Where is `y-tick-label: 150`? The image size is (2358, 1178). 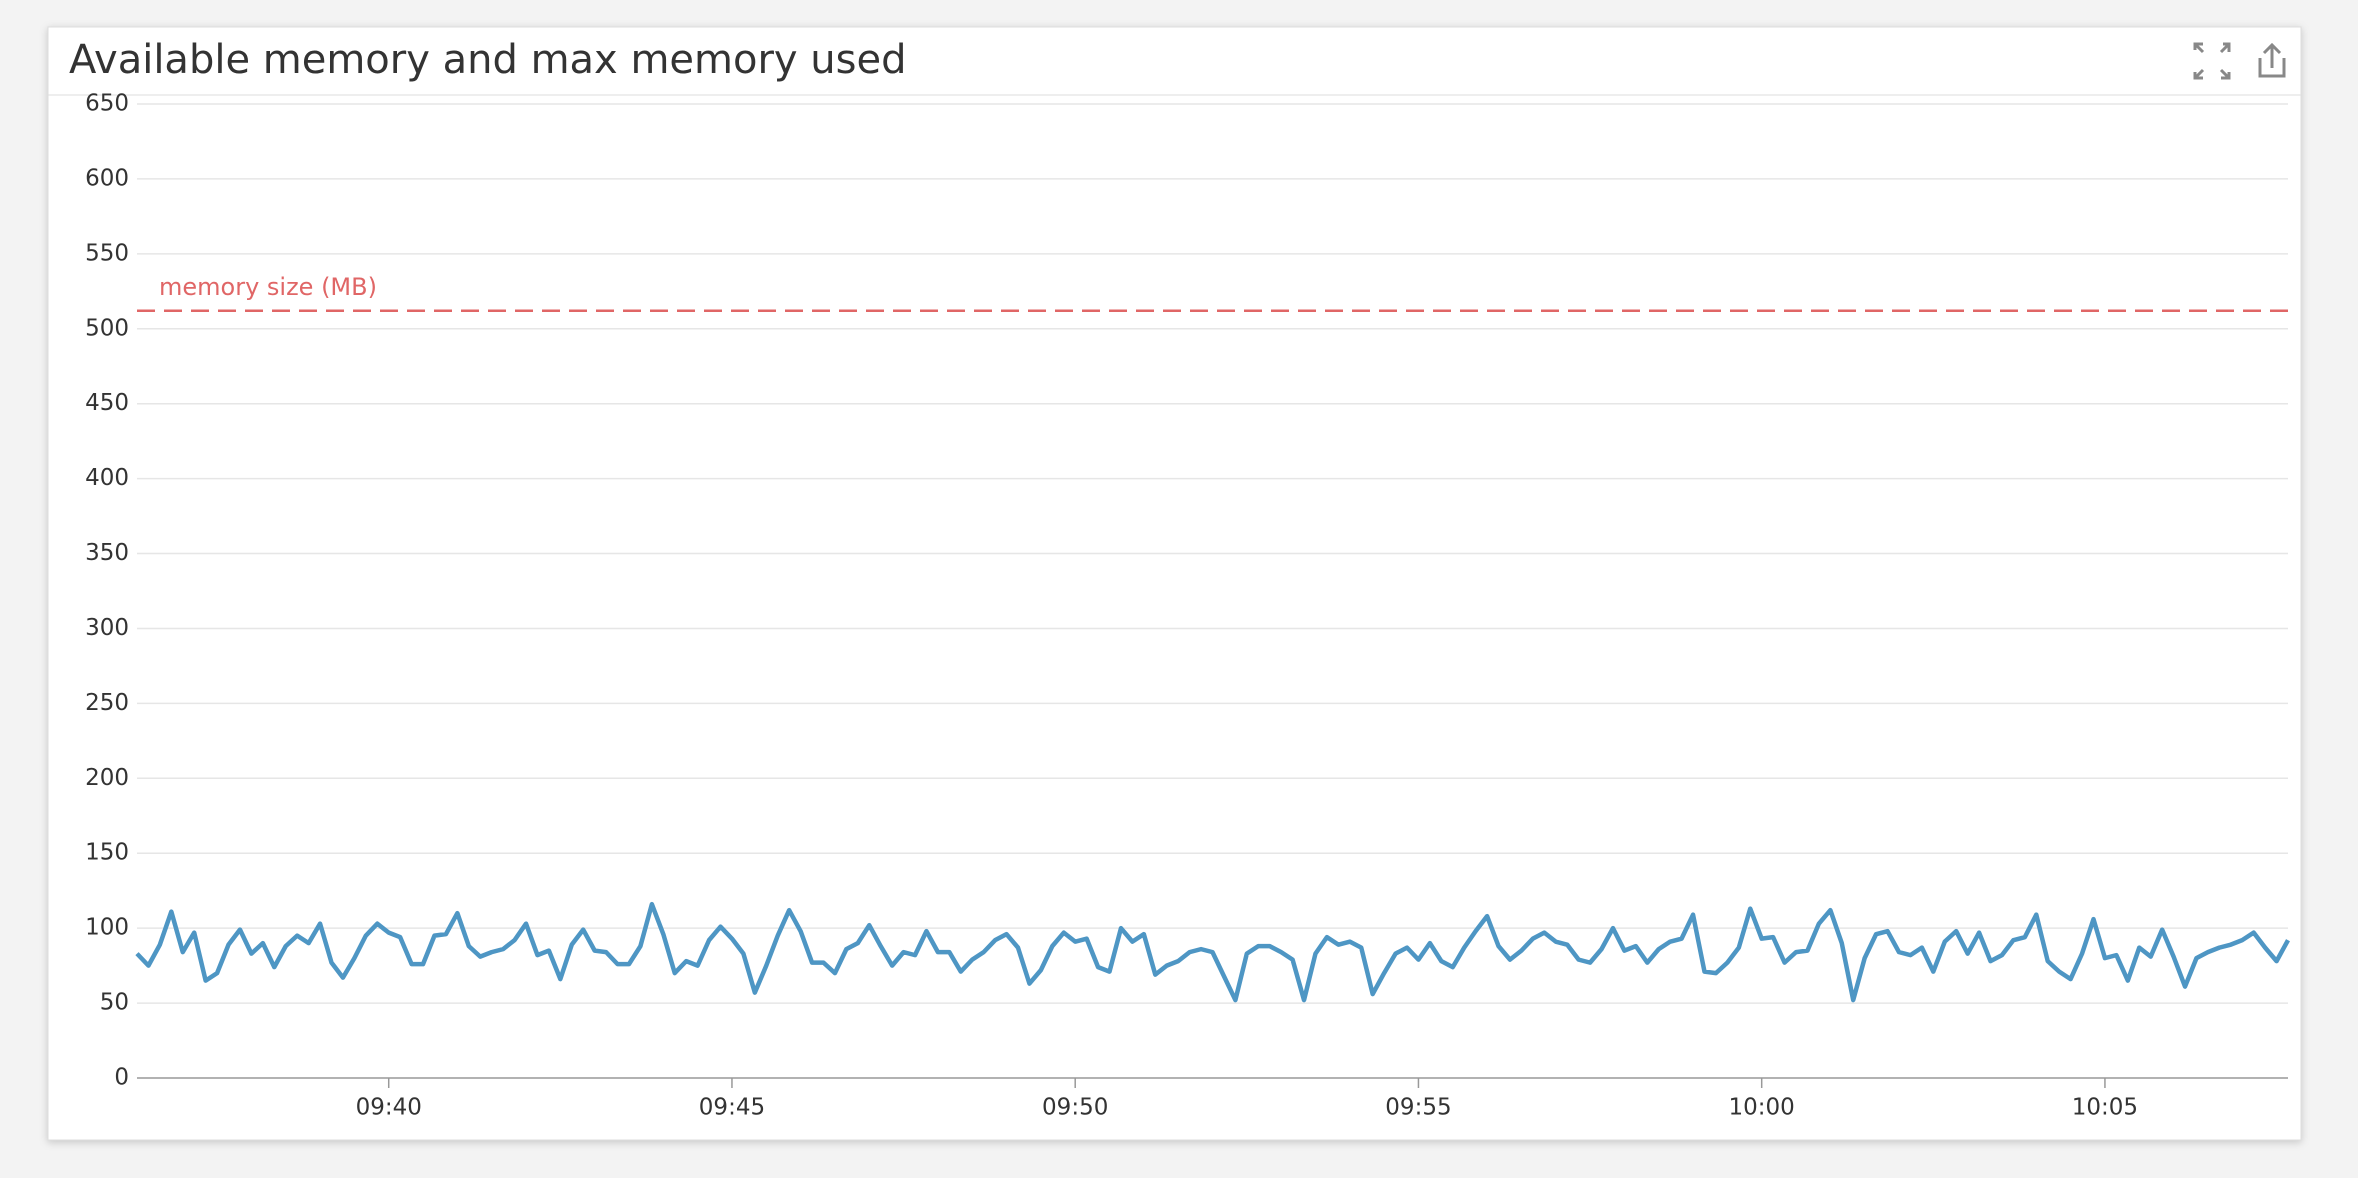 y-tick-label: 150 is located at coordinates (107, 853).